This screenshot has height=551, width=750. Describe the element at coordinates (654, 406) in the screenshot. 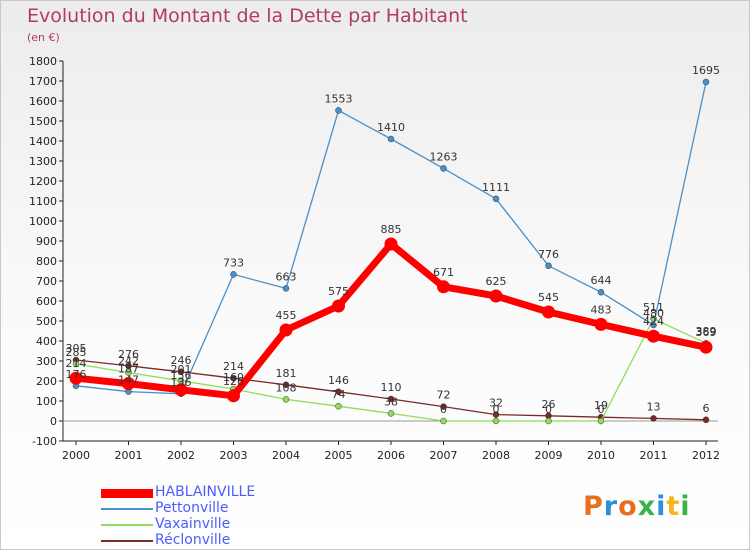

I see `data-label-reclonville: 13` at that location.